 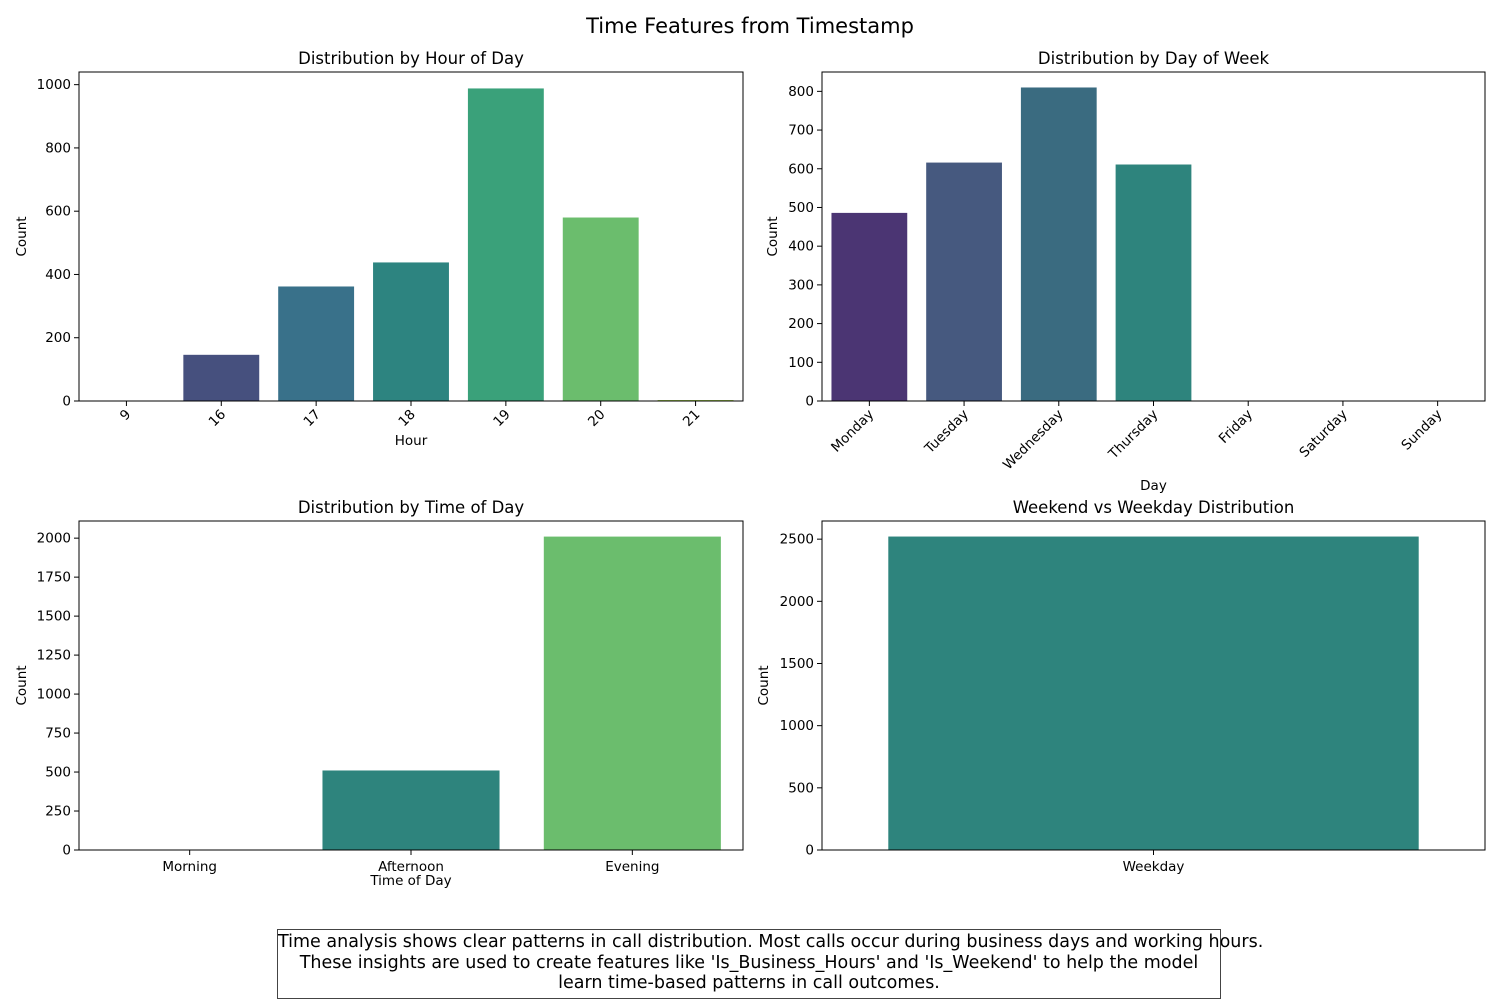 I want to click on x-tick-label: Weekday, so click(x=1154, y=867).